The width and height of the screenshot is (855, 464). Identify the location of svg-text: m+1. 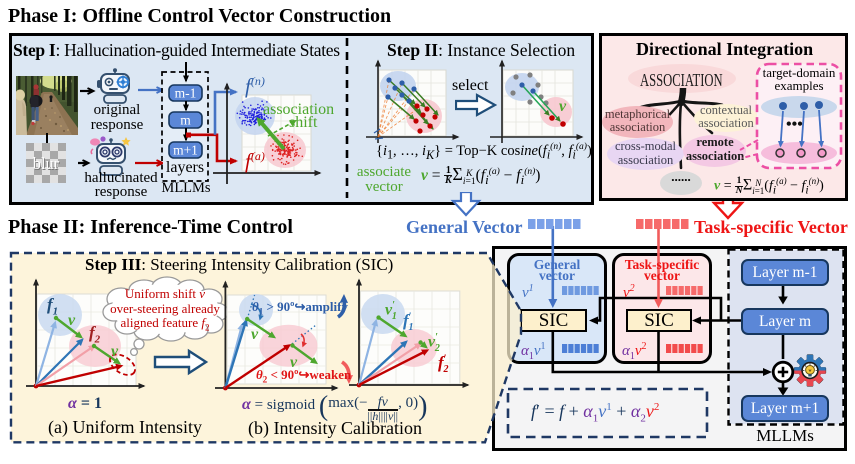
(185, 150).